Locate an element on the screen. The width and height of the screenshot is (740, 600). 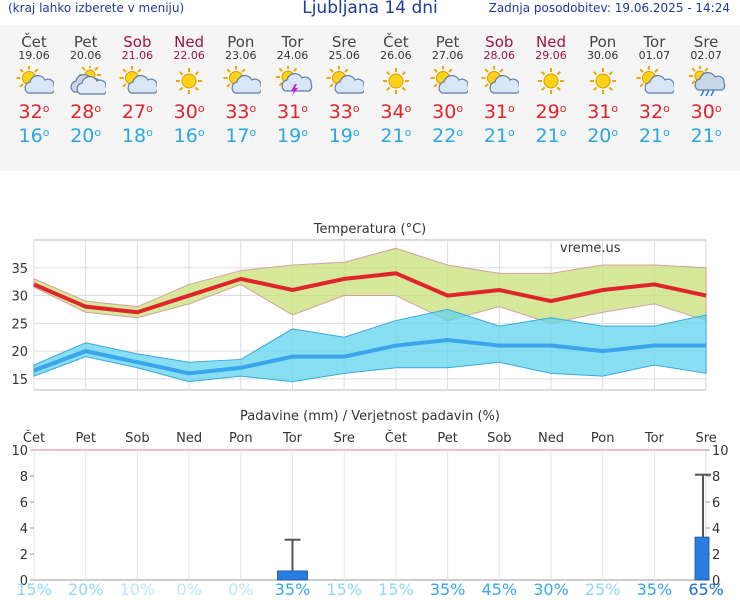
precipitation-day-label: Sre is located at coordinates (344, 438).